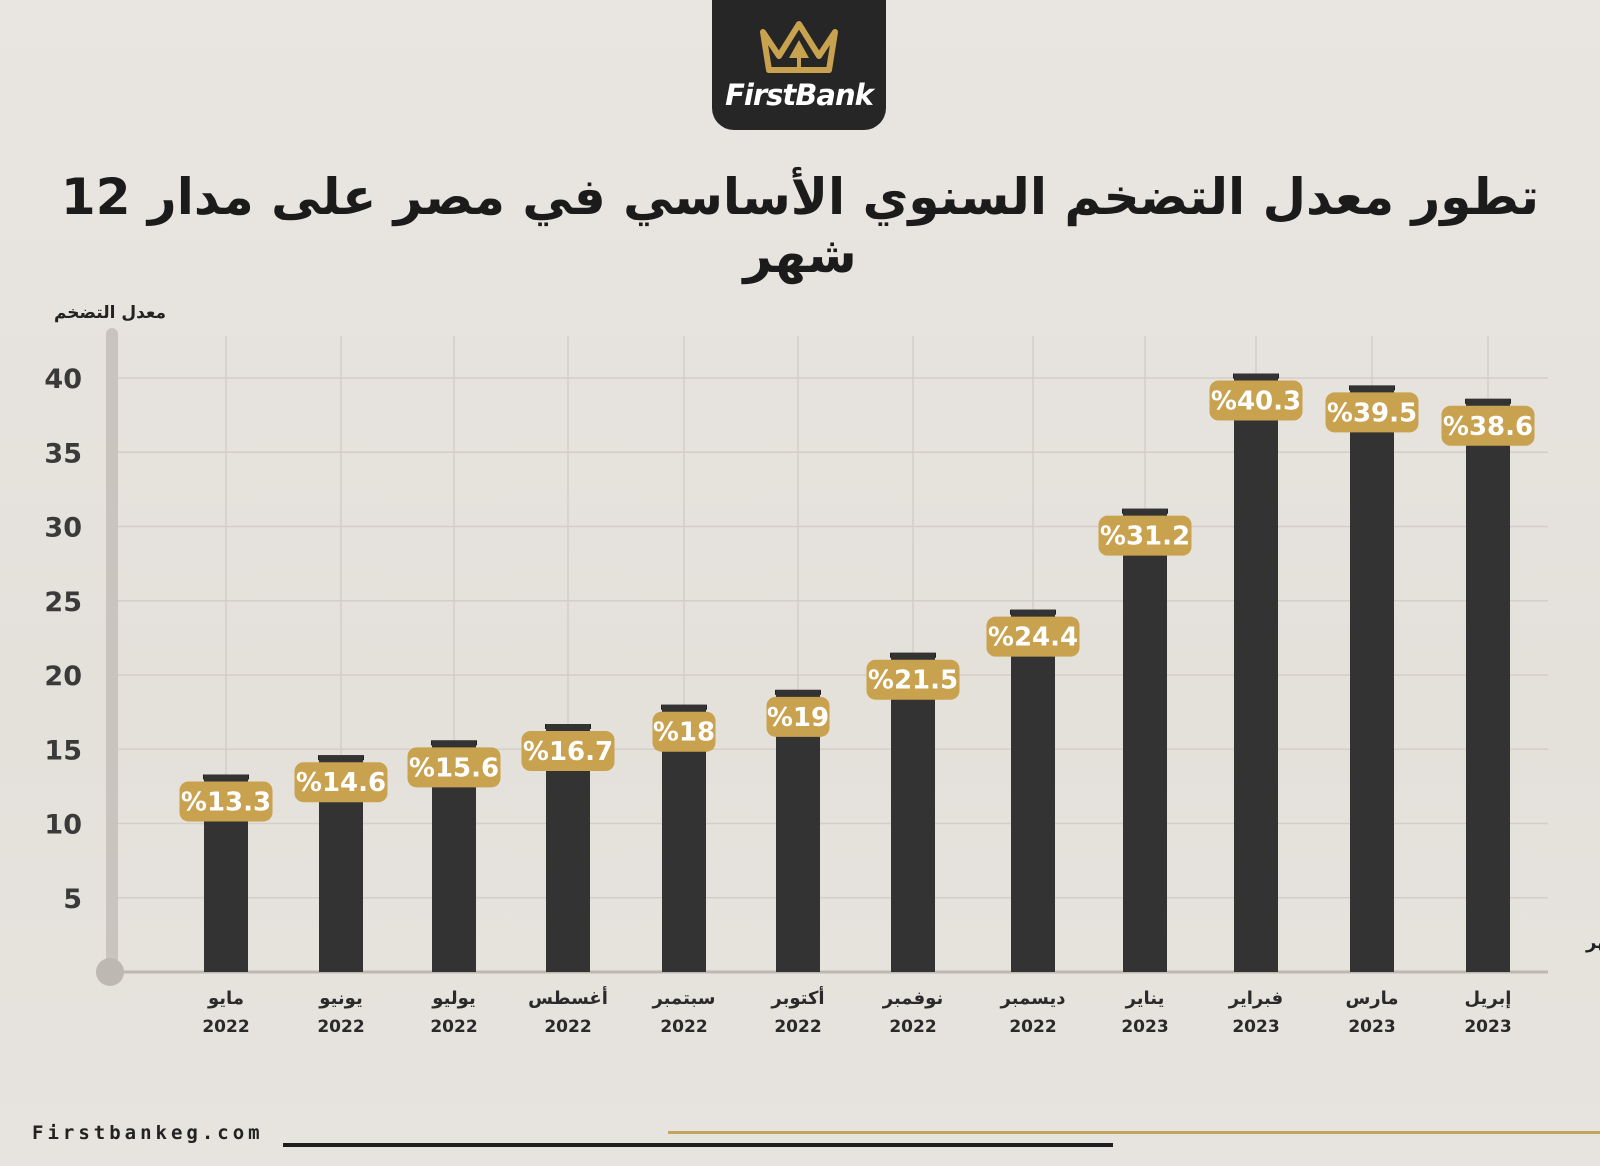 This screenshot has height=1166, width=1600. What do you see at coordinates (799, 47) in the screenshot?
I see `crown-icon` at bounding box center [799, 47].